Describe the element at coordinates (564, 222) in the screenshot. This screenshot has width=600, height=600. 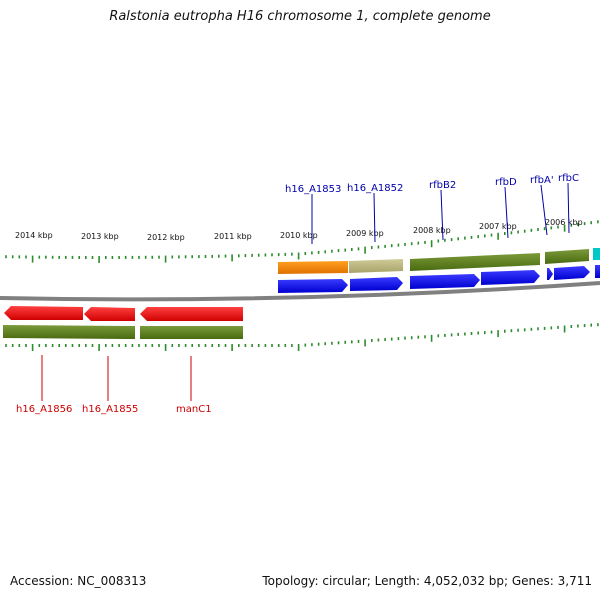
I see `scale-label: 2006 kbp` at that location.